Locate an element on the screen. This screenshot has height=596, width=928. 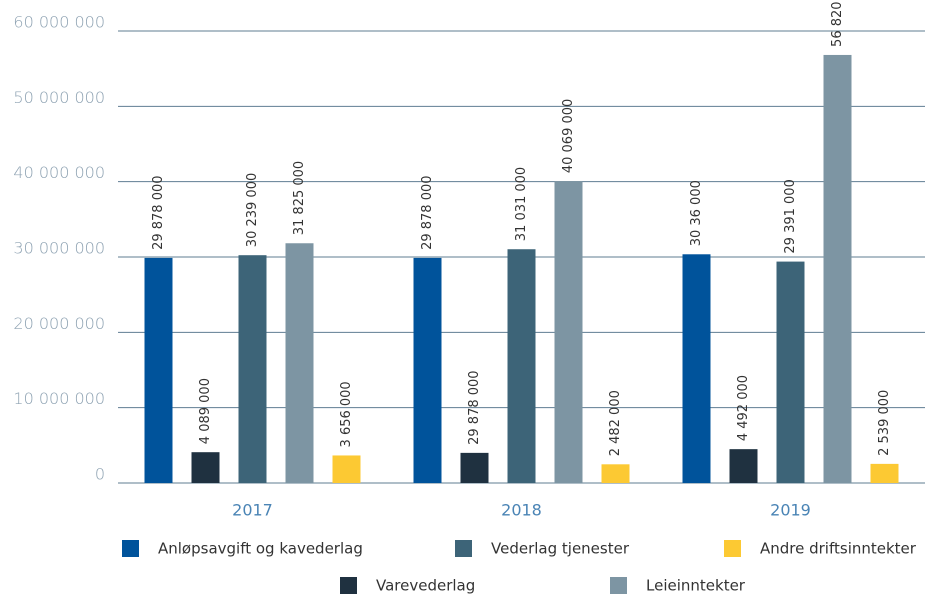
legend-label: Vederlag tjenester is located at coordinates (560, 549).